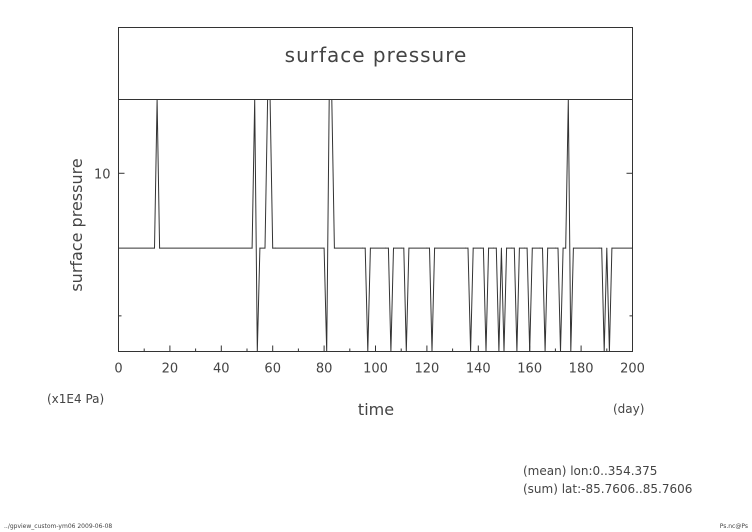  I want to click on annotation-sum: (sum) lat:-85.7606..85.7606, so click(607, 489).